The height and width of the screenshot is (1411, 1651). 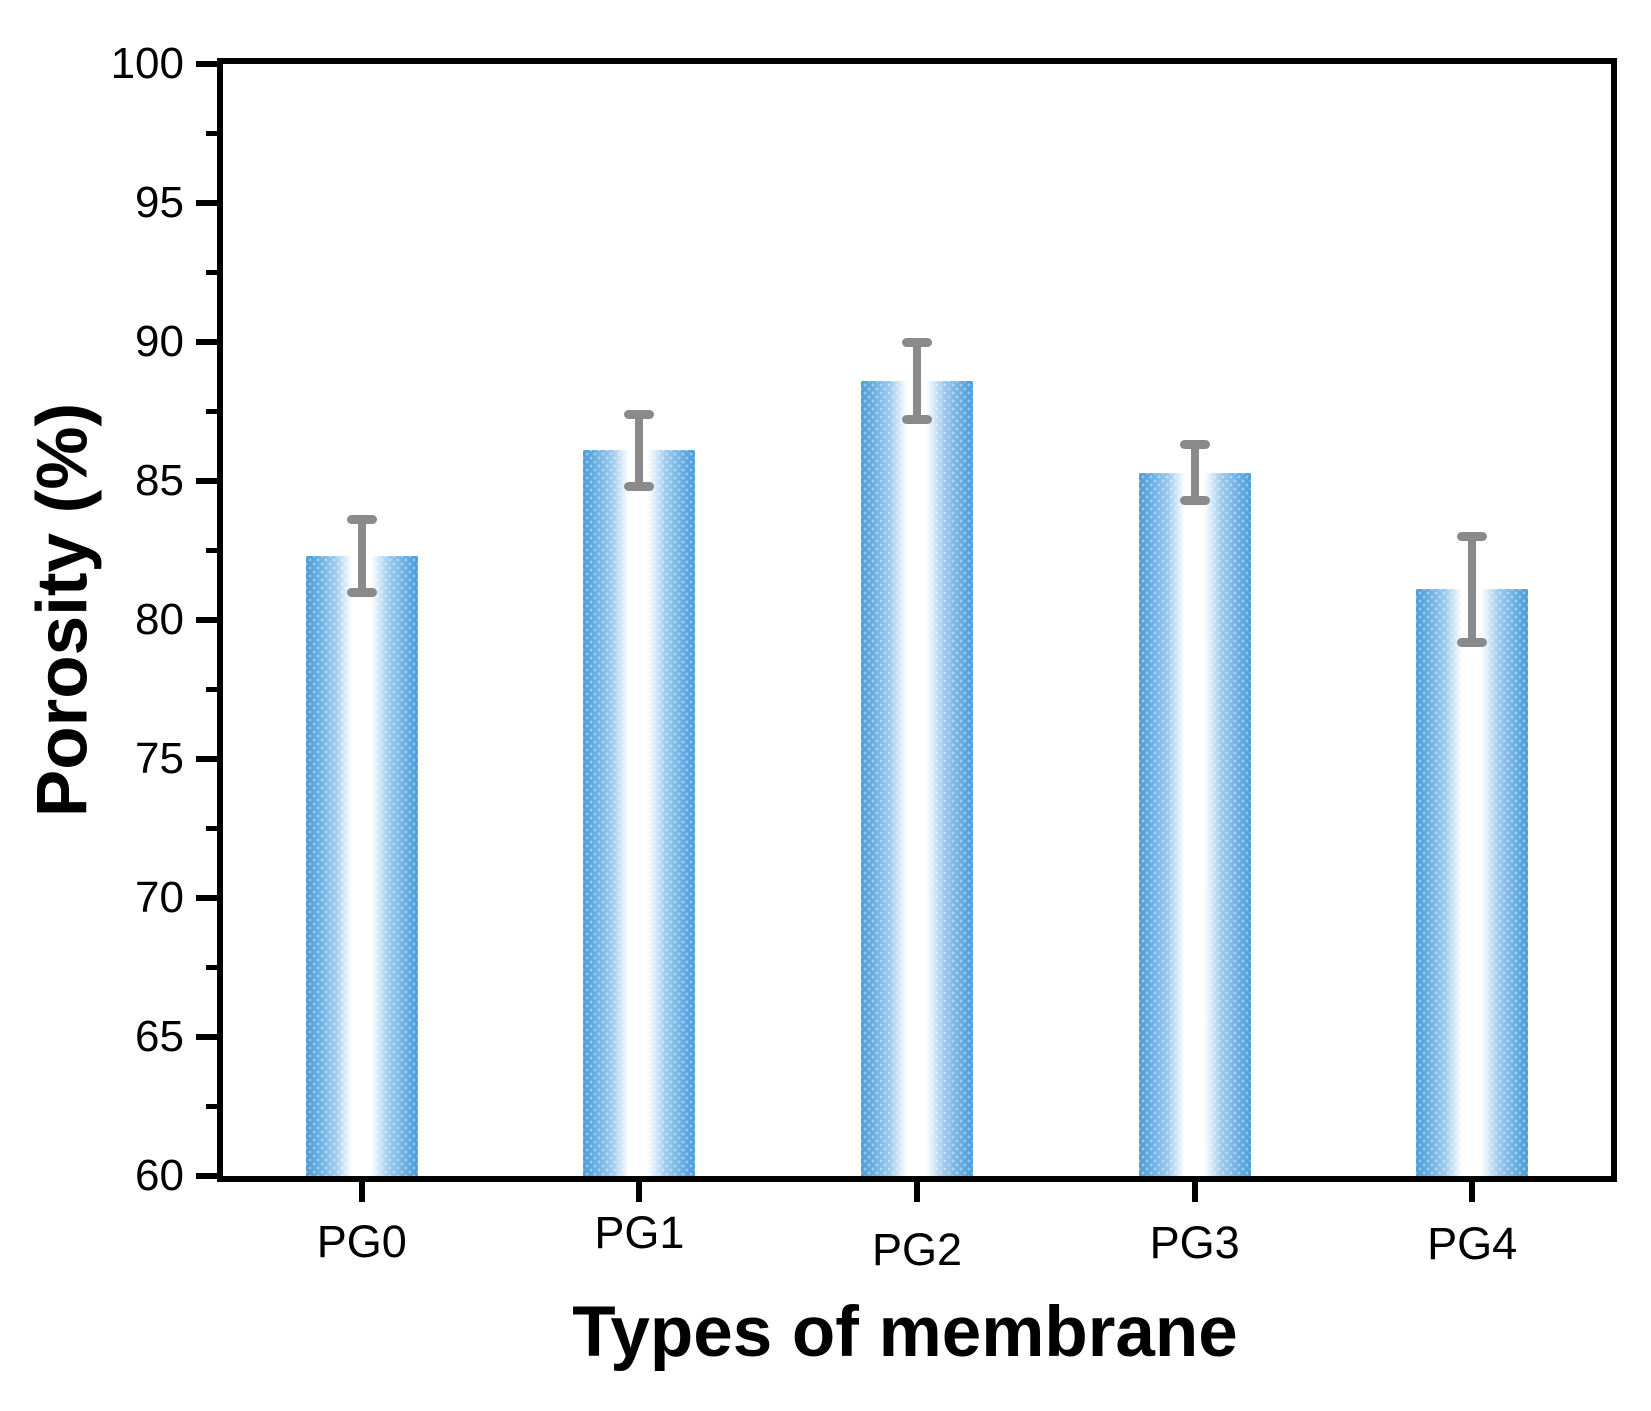 What do you see at coordinates (361, 1241) in the screenshot?
I see `x-tick-label: PG0` at bounding box center [361, 1241].